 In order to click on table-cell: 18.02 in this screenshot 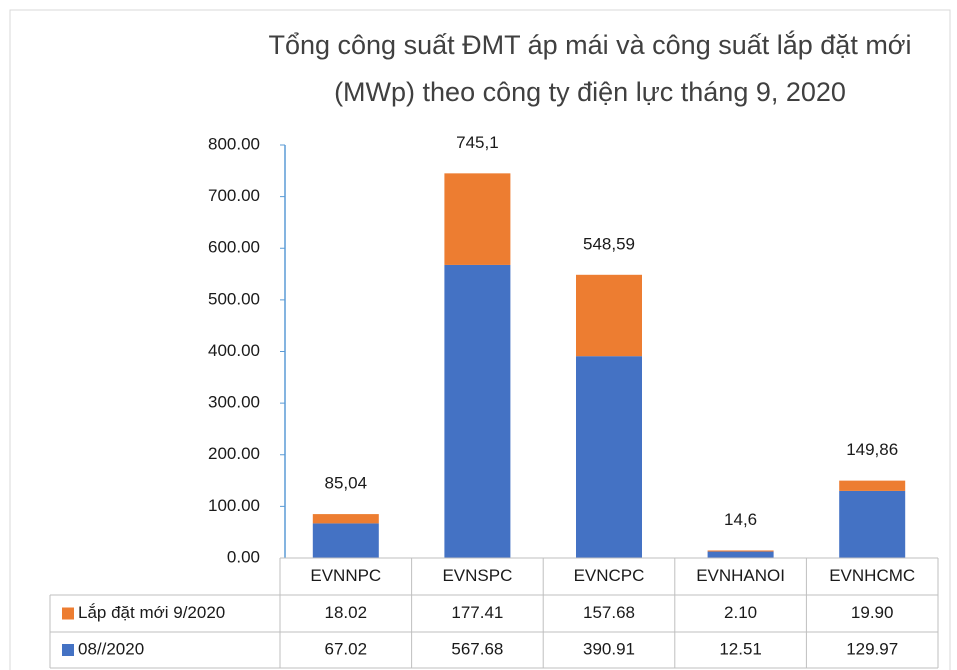, I will do `click(346, 612)`.